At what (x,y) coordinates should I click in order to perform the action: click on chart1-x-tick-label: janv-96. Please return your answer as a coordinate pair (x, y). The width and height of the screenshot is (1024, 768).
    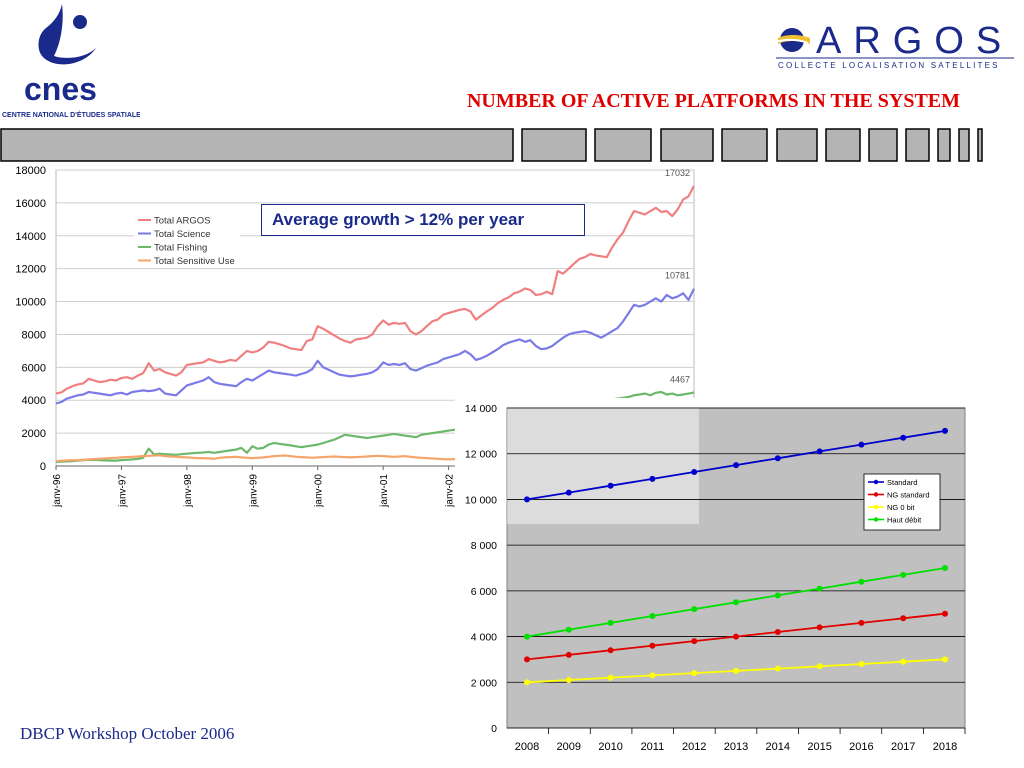
    Looking at the image, I should click on (57, 491).